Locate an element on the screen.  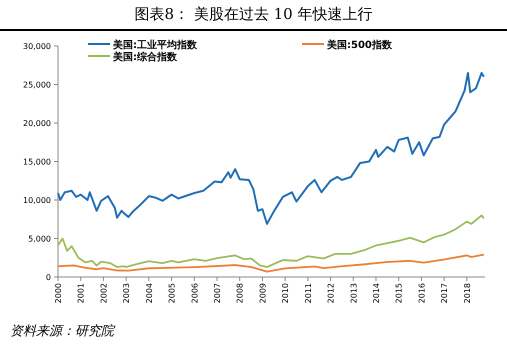
y-tick-label: 0 is located at coordinates (48, 277).